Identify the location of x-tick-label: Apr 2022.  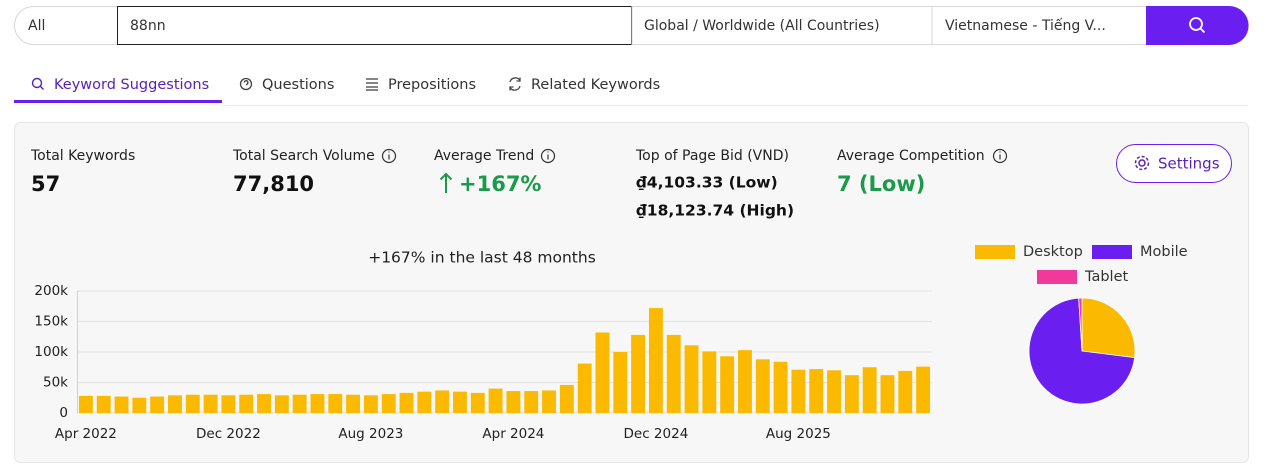
(86, 434).